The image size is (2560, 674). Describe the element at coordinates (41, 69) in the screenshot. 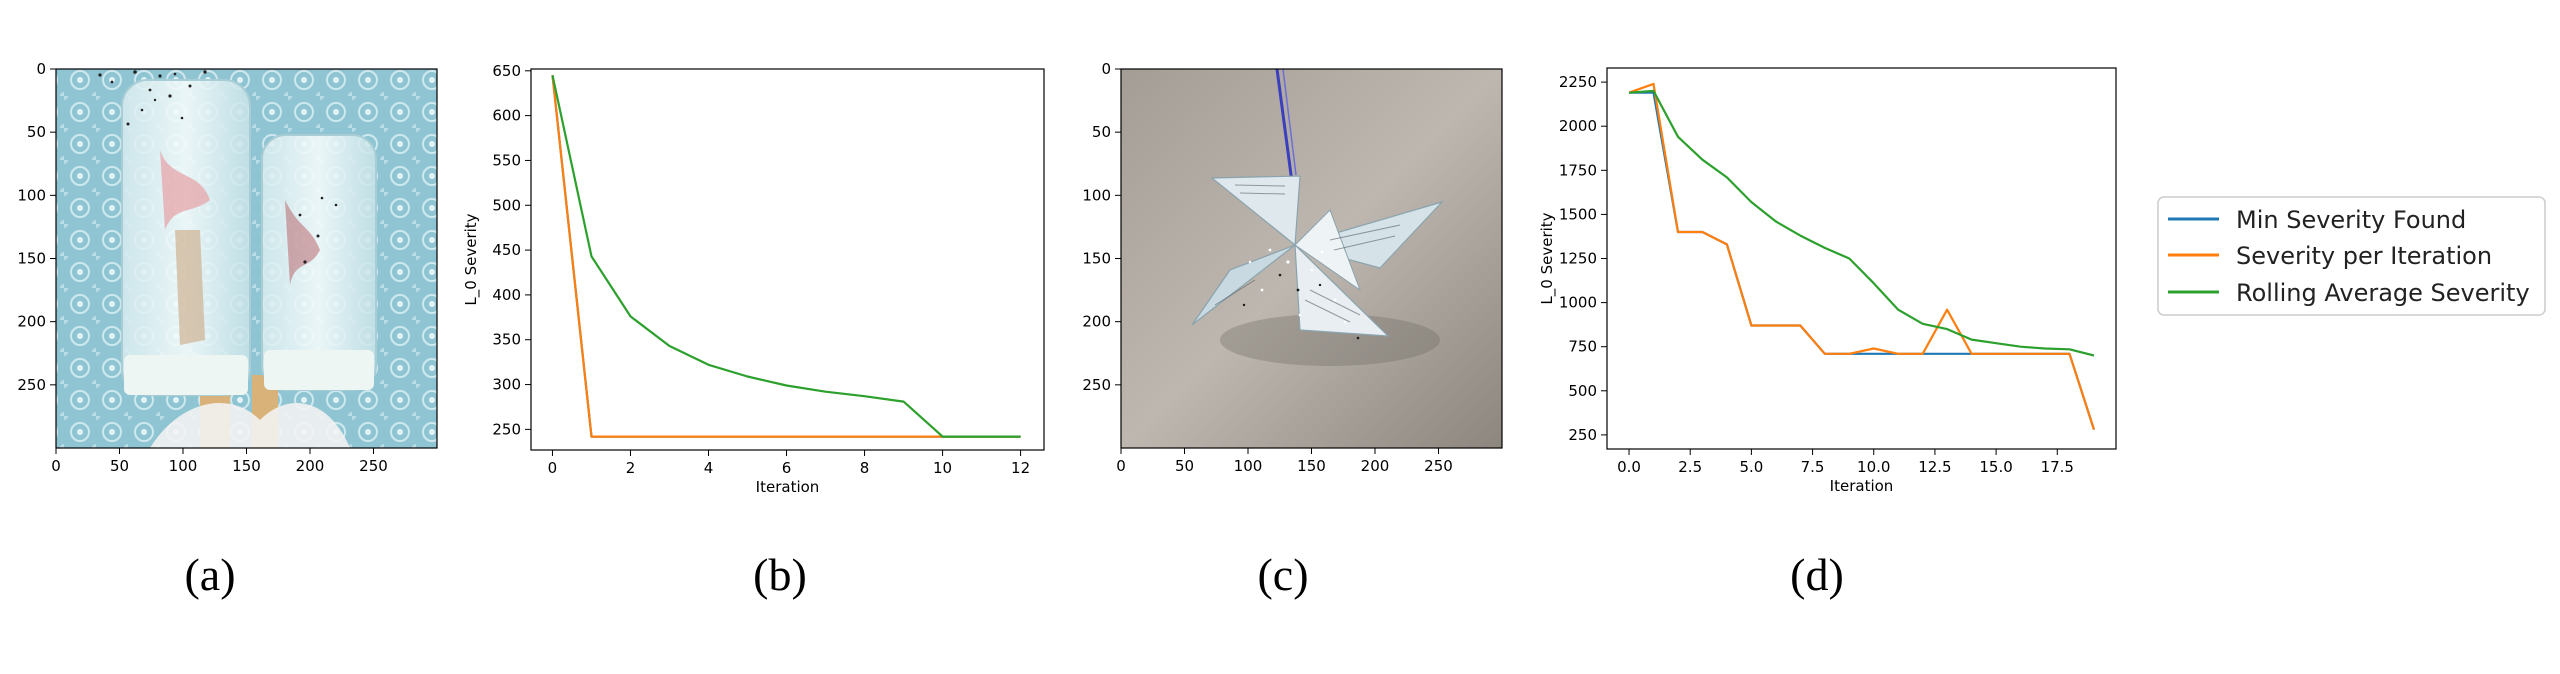

I see `image-a-ytick-label: 0` at that location.